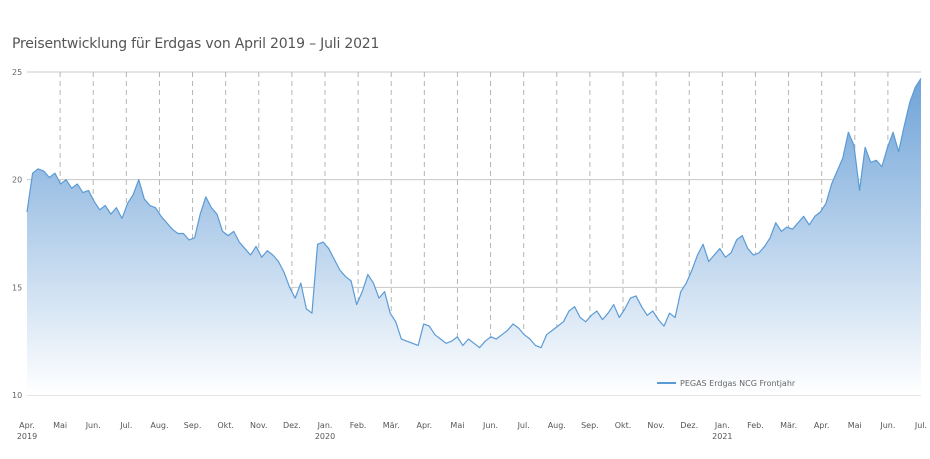 Image resolution: width=930 pixels, height=459 pixels. Describe the element at coordinates (17, 287) in the screenshot. I see `y-tick-label: 15` at that location.